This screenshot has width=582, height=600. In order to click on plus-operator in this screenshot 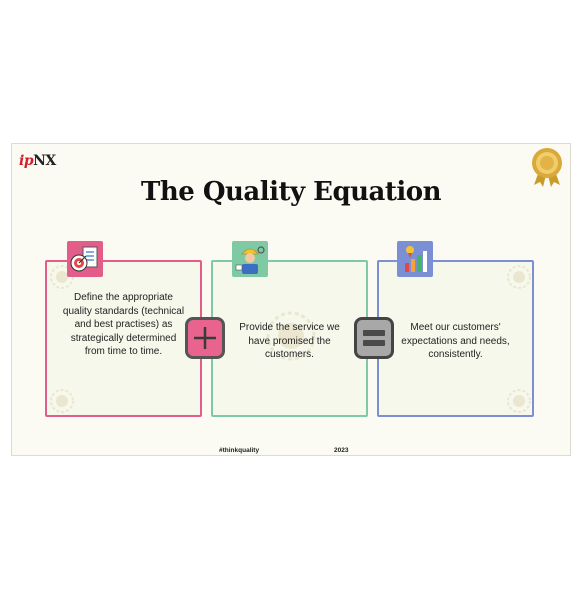, I will do `click(205, 338)`.